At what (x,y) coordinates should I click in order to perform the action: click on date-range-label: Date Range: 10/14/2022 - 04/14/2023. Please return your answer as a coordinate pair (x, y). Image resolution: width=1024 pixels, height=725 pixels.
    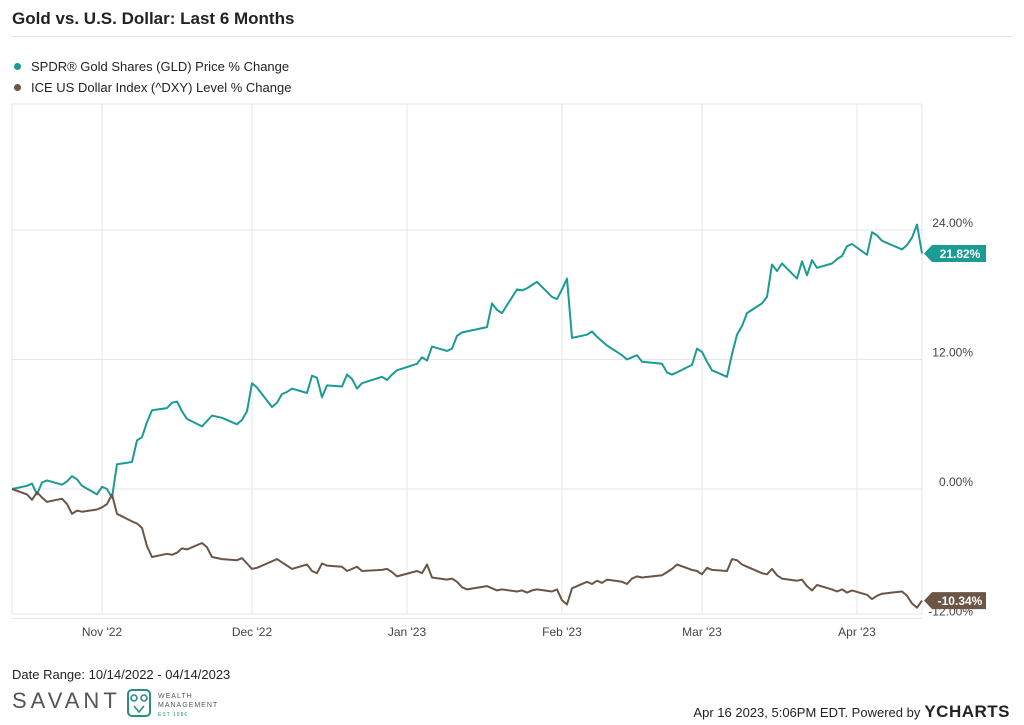
    Looking at the image, I should click on (121, 674).